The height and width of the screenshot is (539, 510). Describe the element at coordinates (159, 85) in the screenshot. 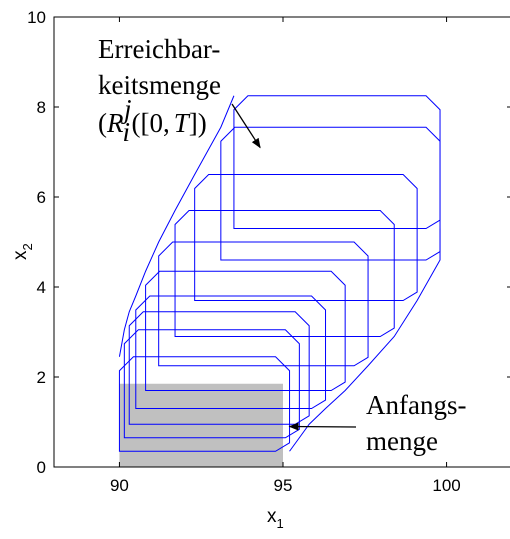

I see `annotation-reach-line2: keitsmenge` at that location.